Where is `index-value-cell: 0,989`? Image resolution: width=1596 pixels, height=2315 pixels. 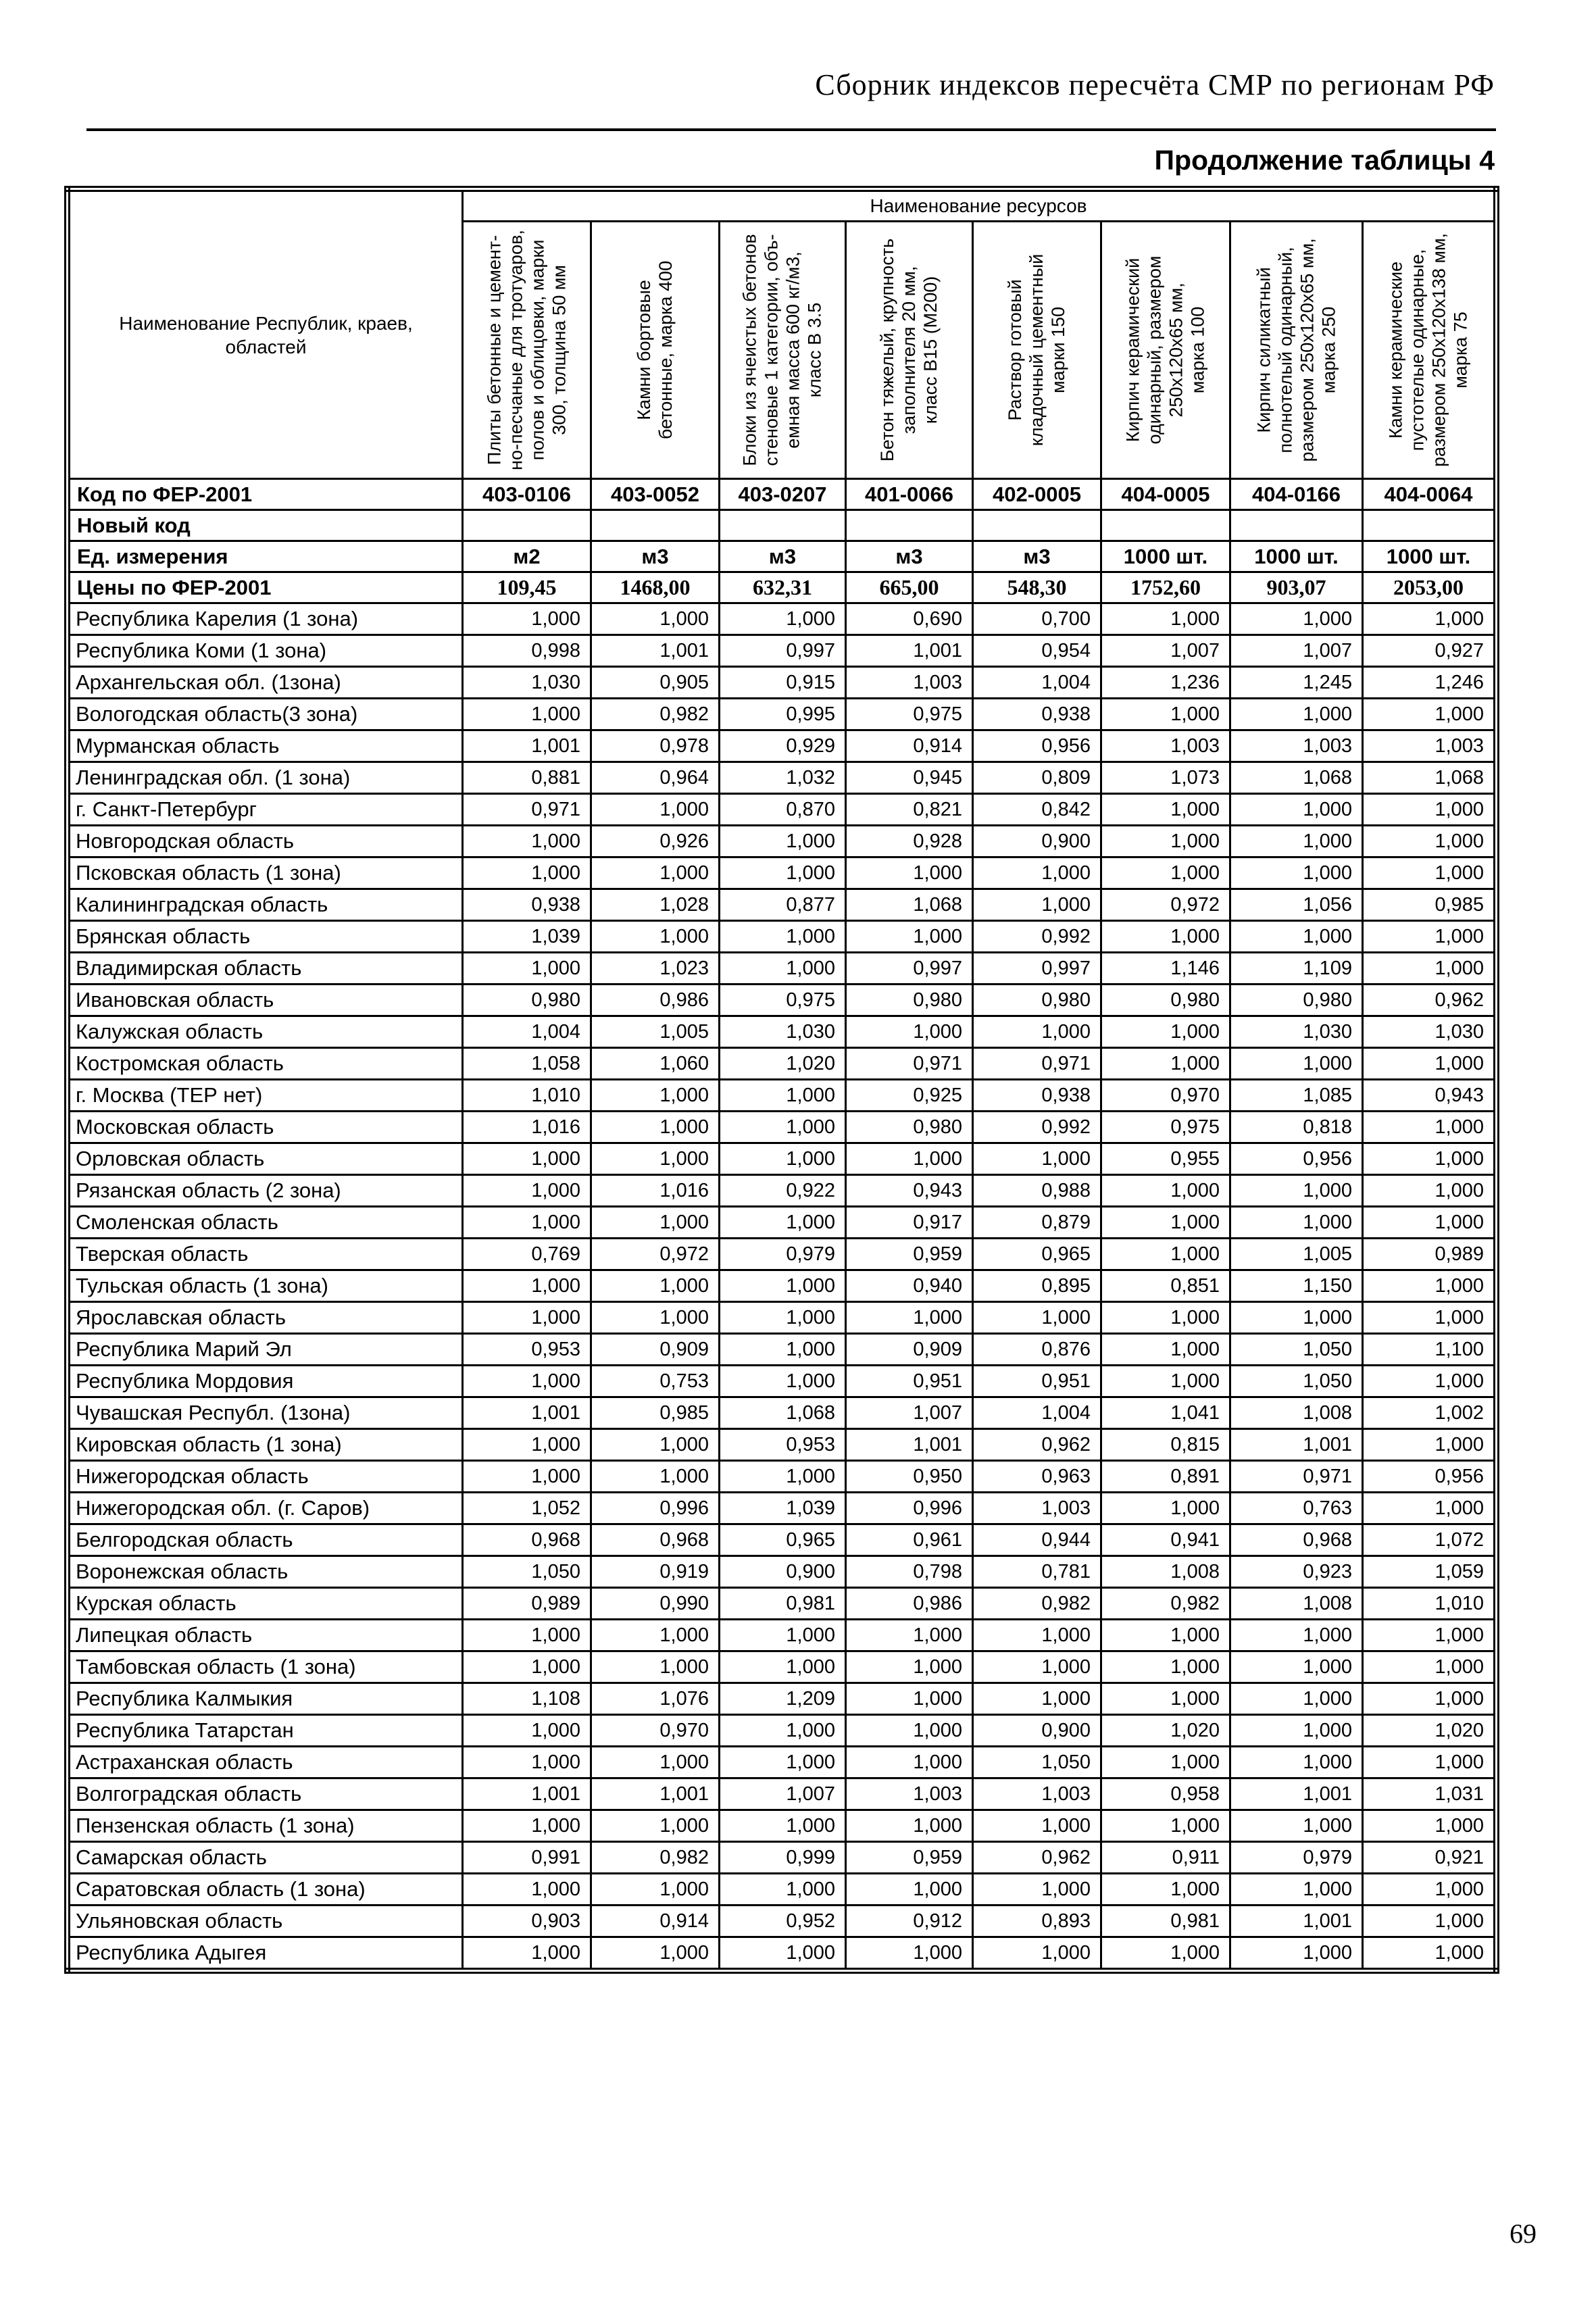 index-value-cell: 0,989 is located at coordinates (527, 1604).